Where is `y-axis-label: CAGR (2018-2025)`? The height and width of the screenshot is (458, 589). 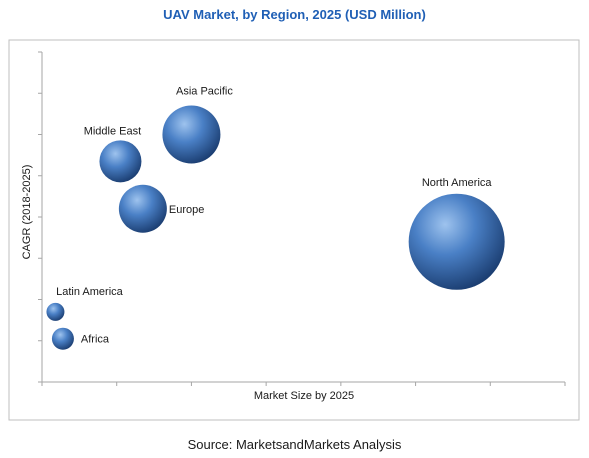 y-axis-label: CAGR (2018-2025) is located at coordinates (27, 212).